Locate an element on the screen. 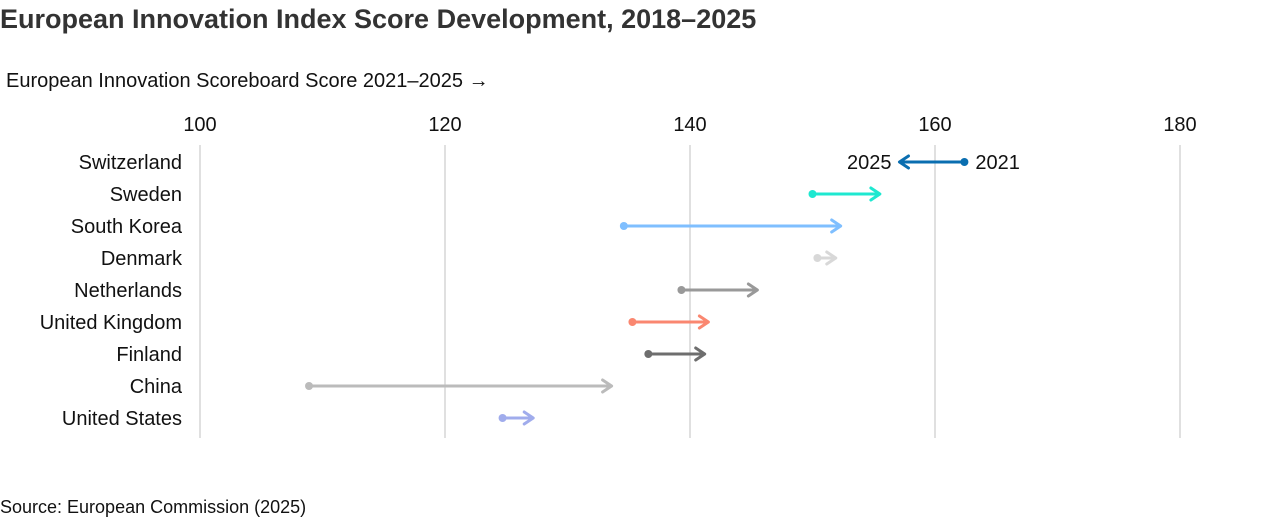 The width and height of the screenshot is (1280, 520). end-year-label: 2025 is located at coordinates (869, 163).